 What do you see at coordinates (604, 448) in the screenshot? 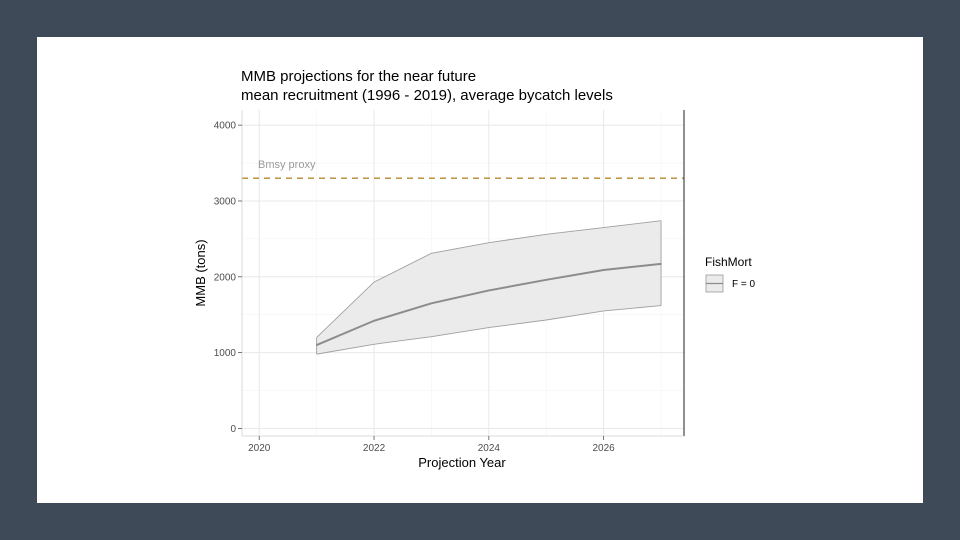
I see `x-tick-label: 2026` at bounding box center [604, 448].